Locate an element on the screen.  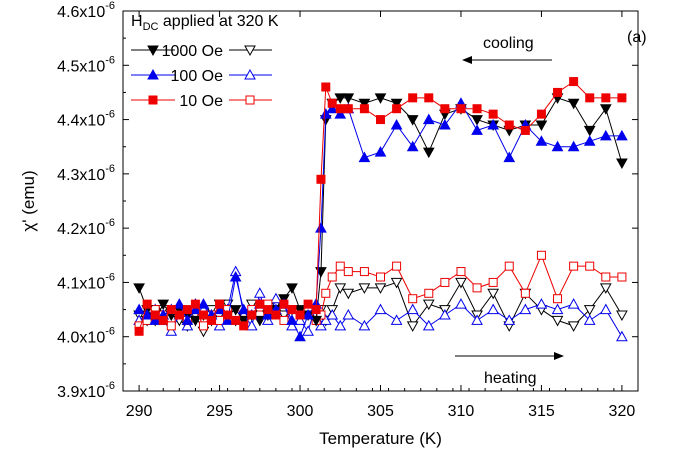
x-tick-label: 290 is located at coordinates (139, 411).